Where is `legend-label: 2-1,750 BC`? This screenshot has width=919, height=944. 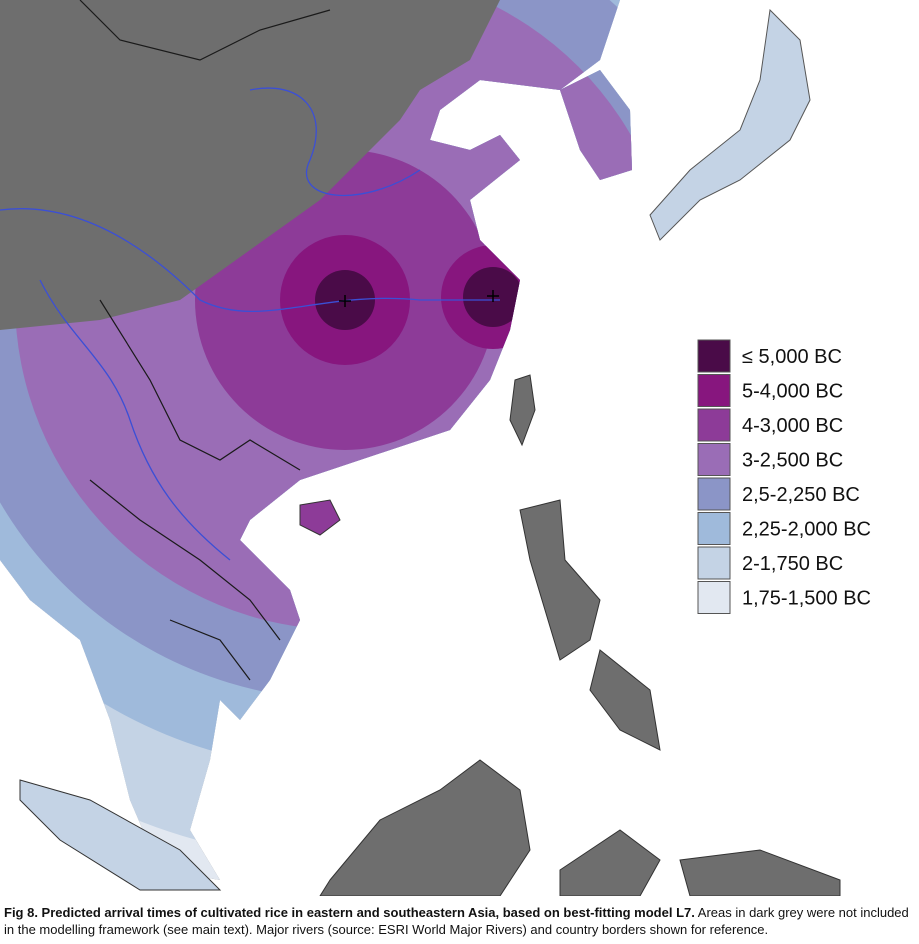
legend-label: 2-1,750 BC is located at coordinates (792, 564).